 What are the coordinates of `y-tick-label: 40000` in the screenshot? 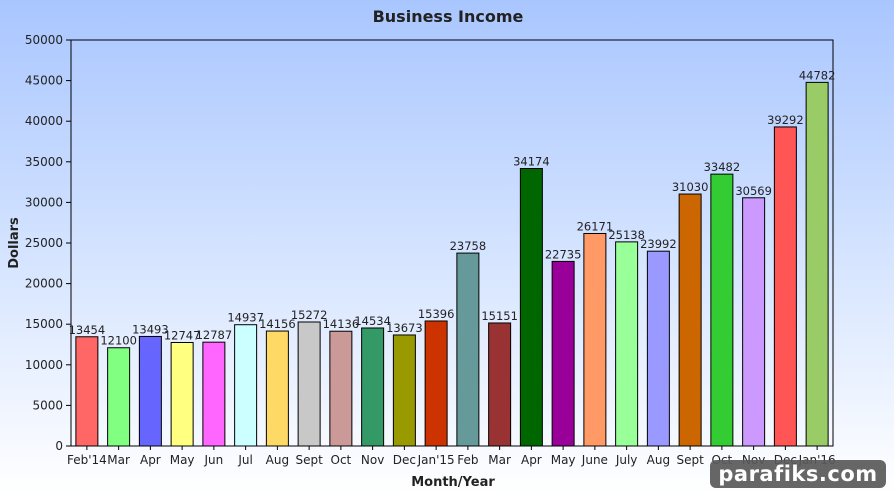 It's located at (44, 121).